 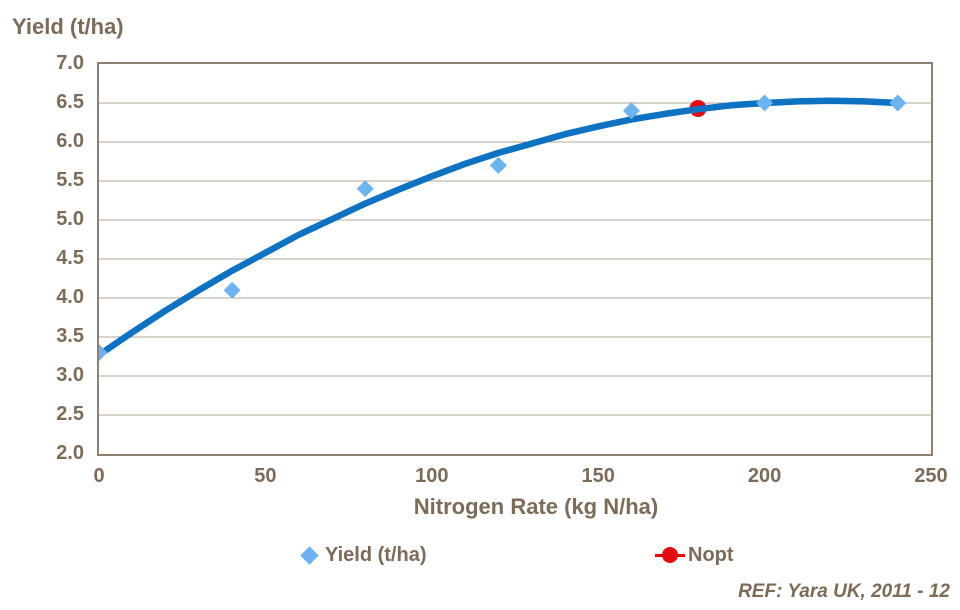 I want to click on y-tick-label: 5.5, so click(x=70, y=180).